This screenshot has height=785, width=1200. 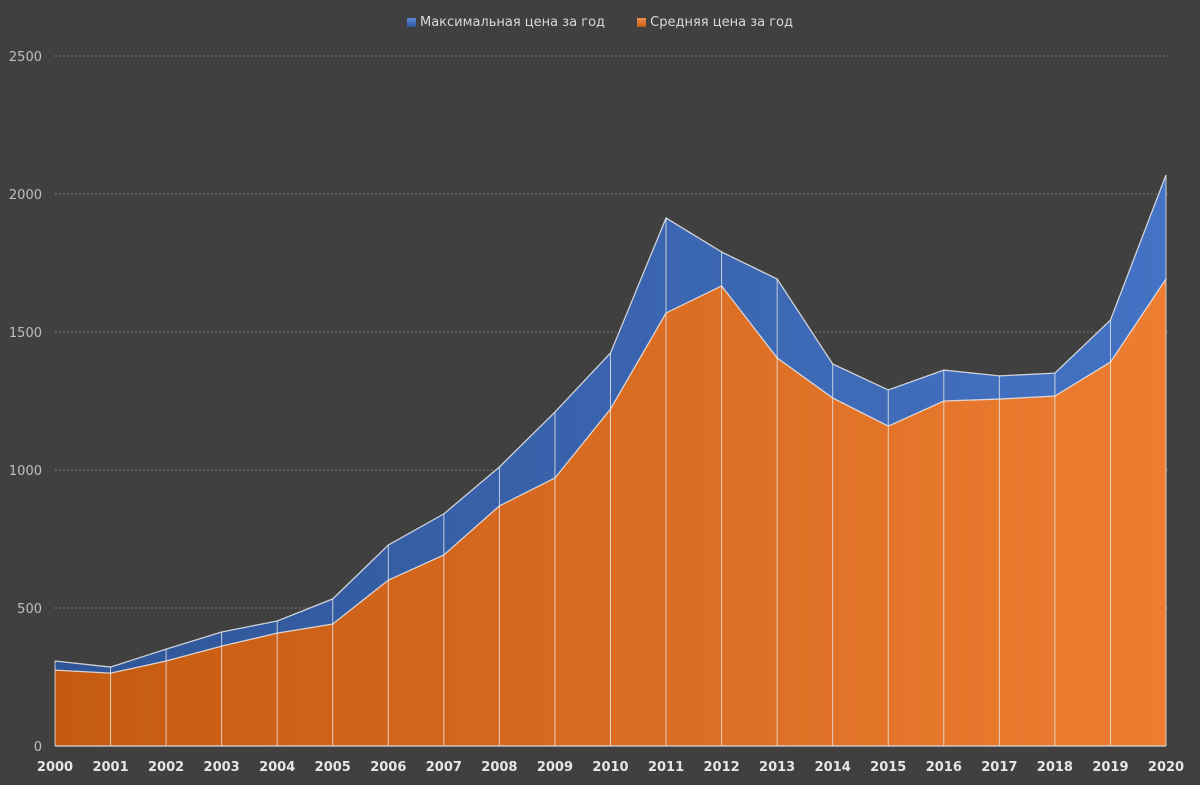 I want to click on x-tick-label: 2004, so click(x=277, y=767).